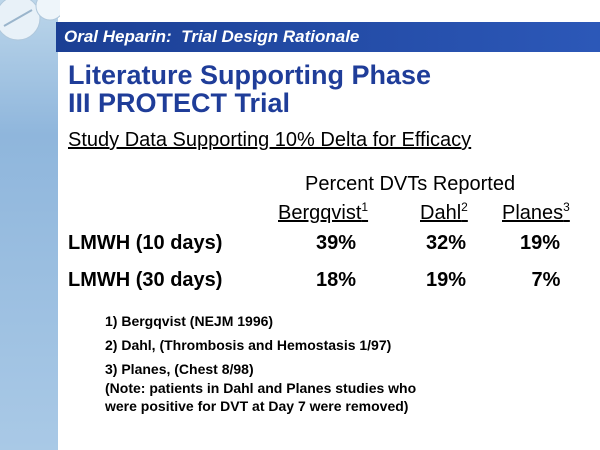 The image size is (600, 450). Describe the element at coordinates (30, 20) in the screenshot. I see `pill-graphic` at that location.